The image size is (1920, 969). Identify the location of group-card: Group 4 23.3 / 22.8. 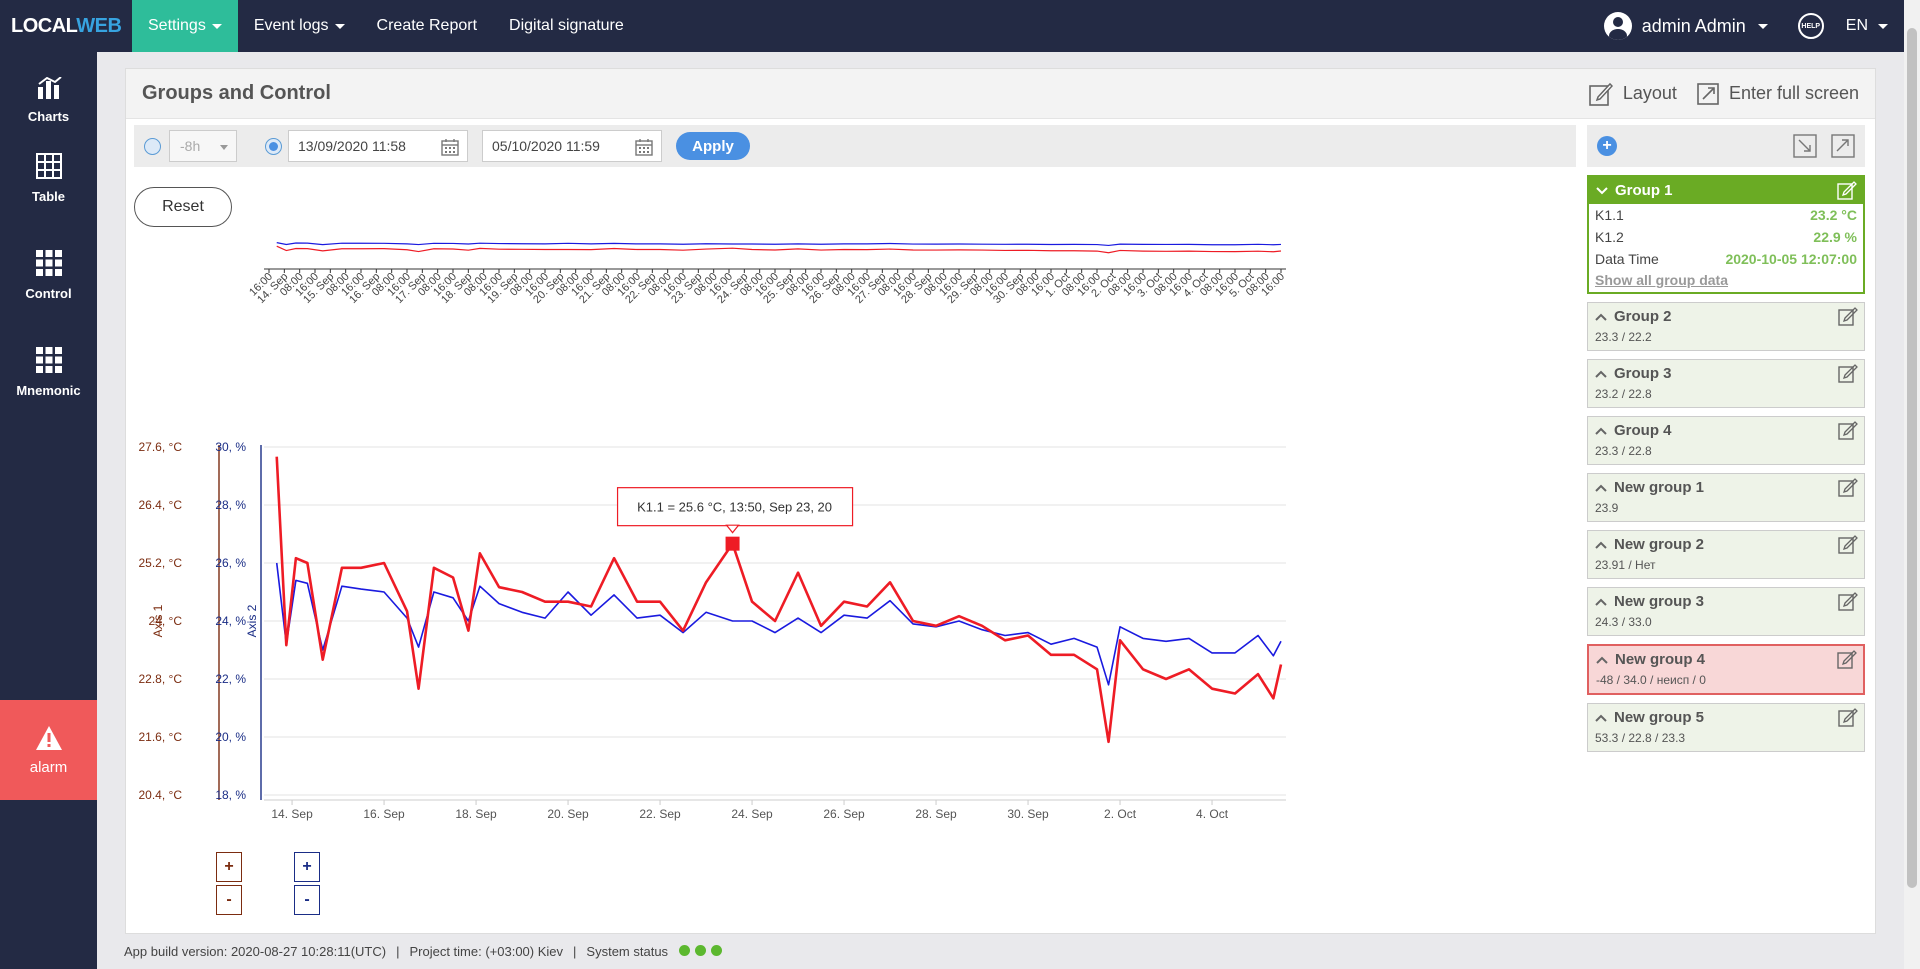
(1726, 440).